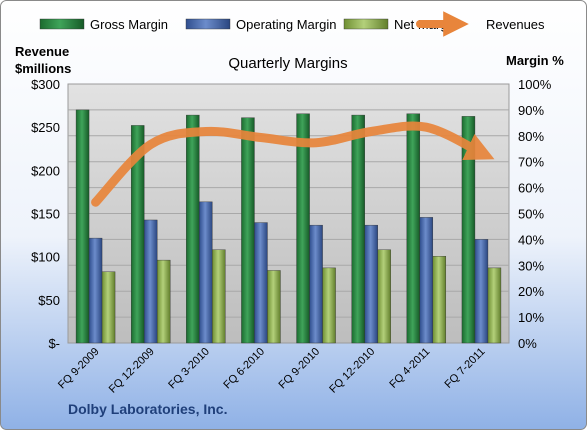 This screenshot has width=587, height=435. What do you see at coordinates (54, 343) in the screenshot?
I see `left-axis-tick-label: $-` at bounding box center [54, 343].